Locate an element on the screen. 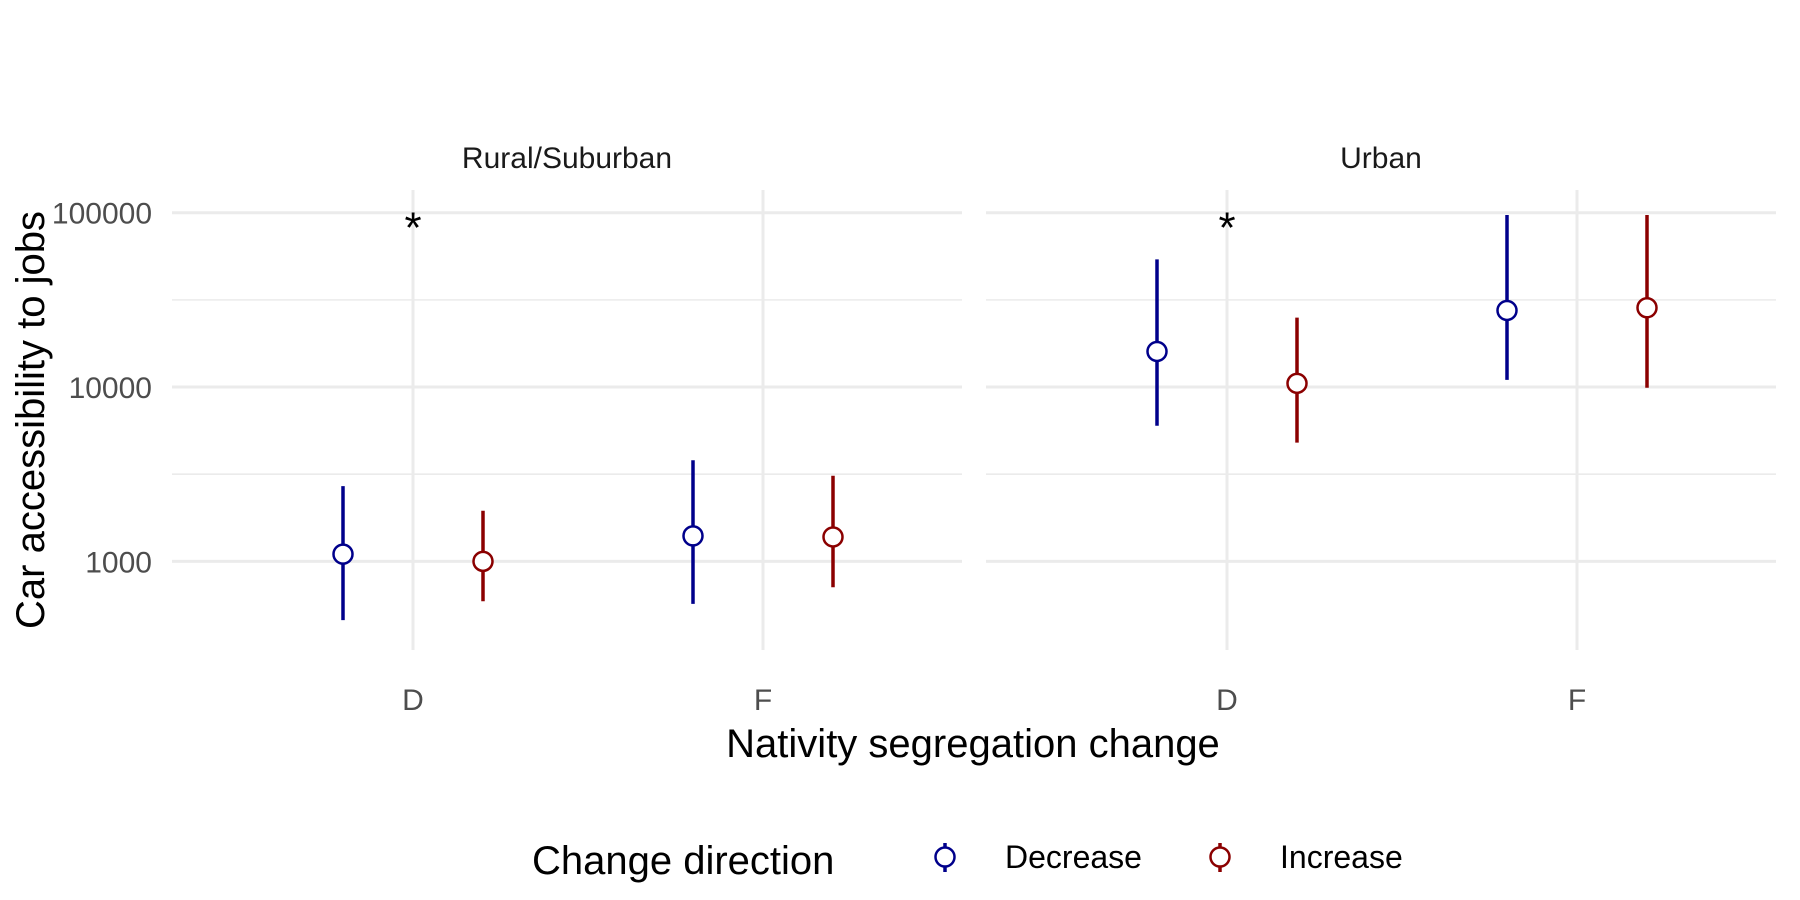 This screenshot has width=1800, height=900. legend: Change direction Decrease Increase is located at coordinates (967, 861).